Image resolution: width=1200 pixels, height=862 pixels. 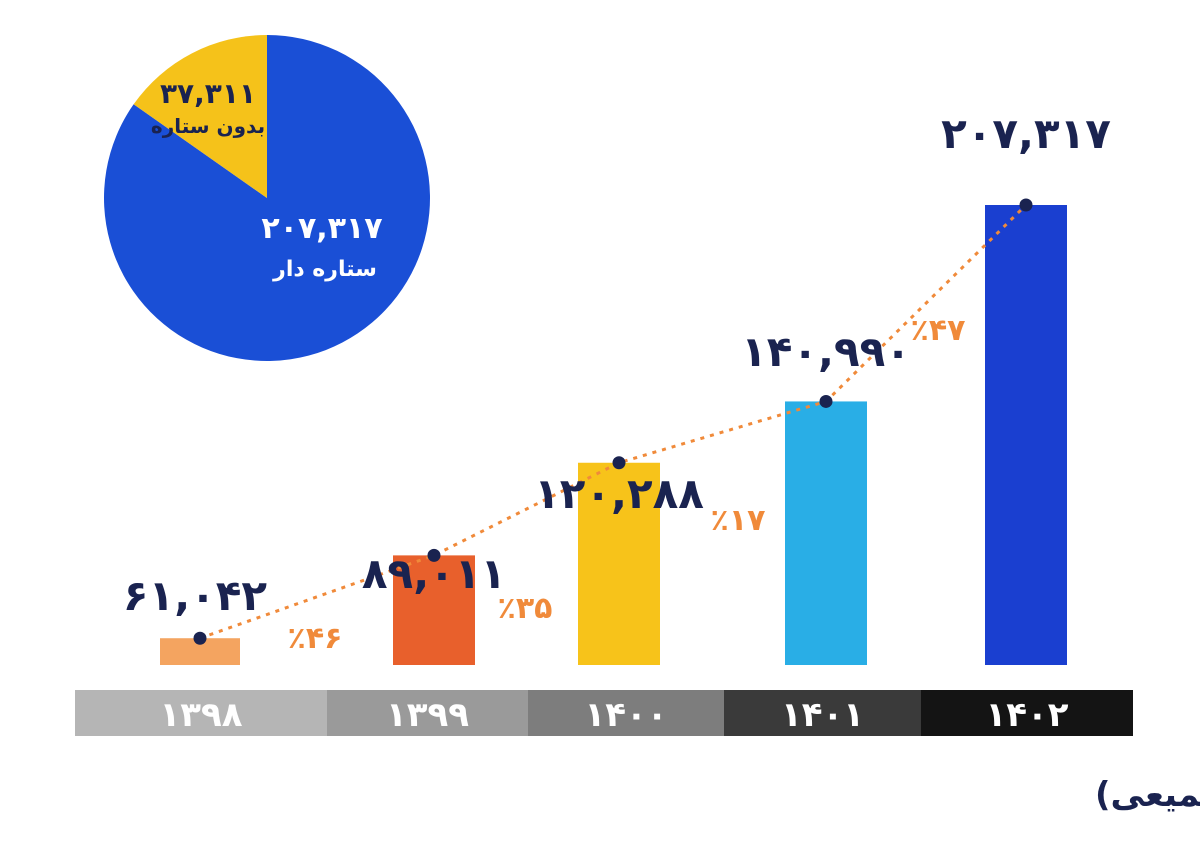 What do you see at coordinates (1026, 133) in the screenshot?
I see `data-label: ۲۰۷,۳۱۷` at bounding box center [1026, 133].